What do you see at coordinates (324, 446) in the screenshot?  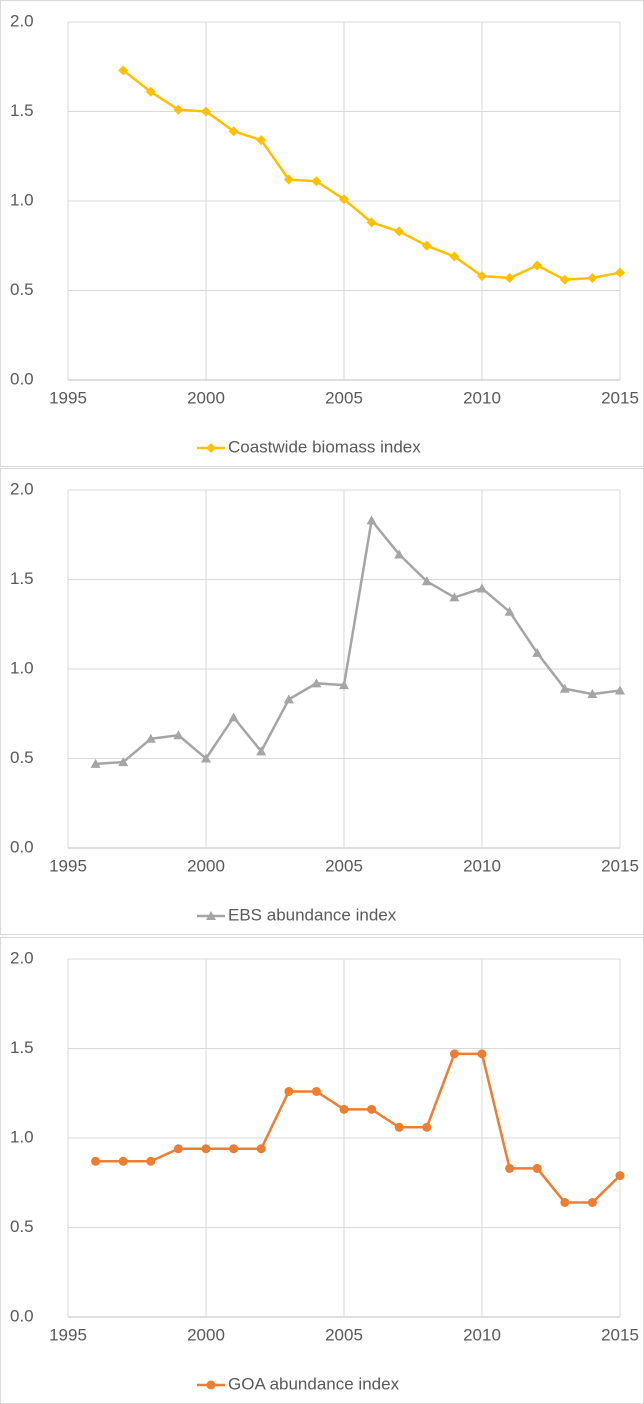 I see `legend-label: Coastwide biomass index` at bounding box center [324, 446].